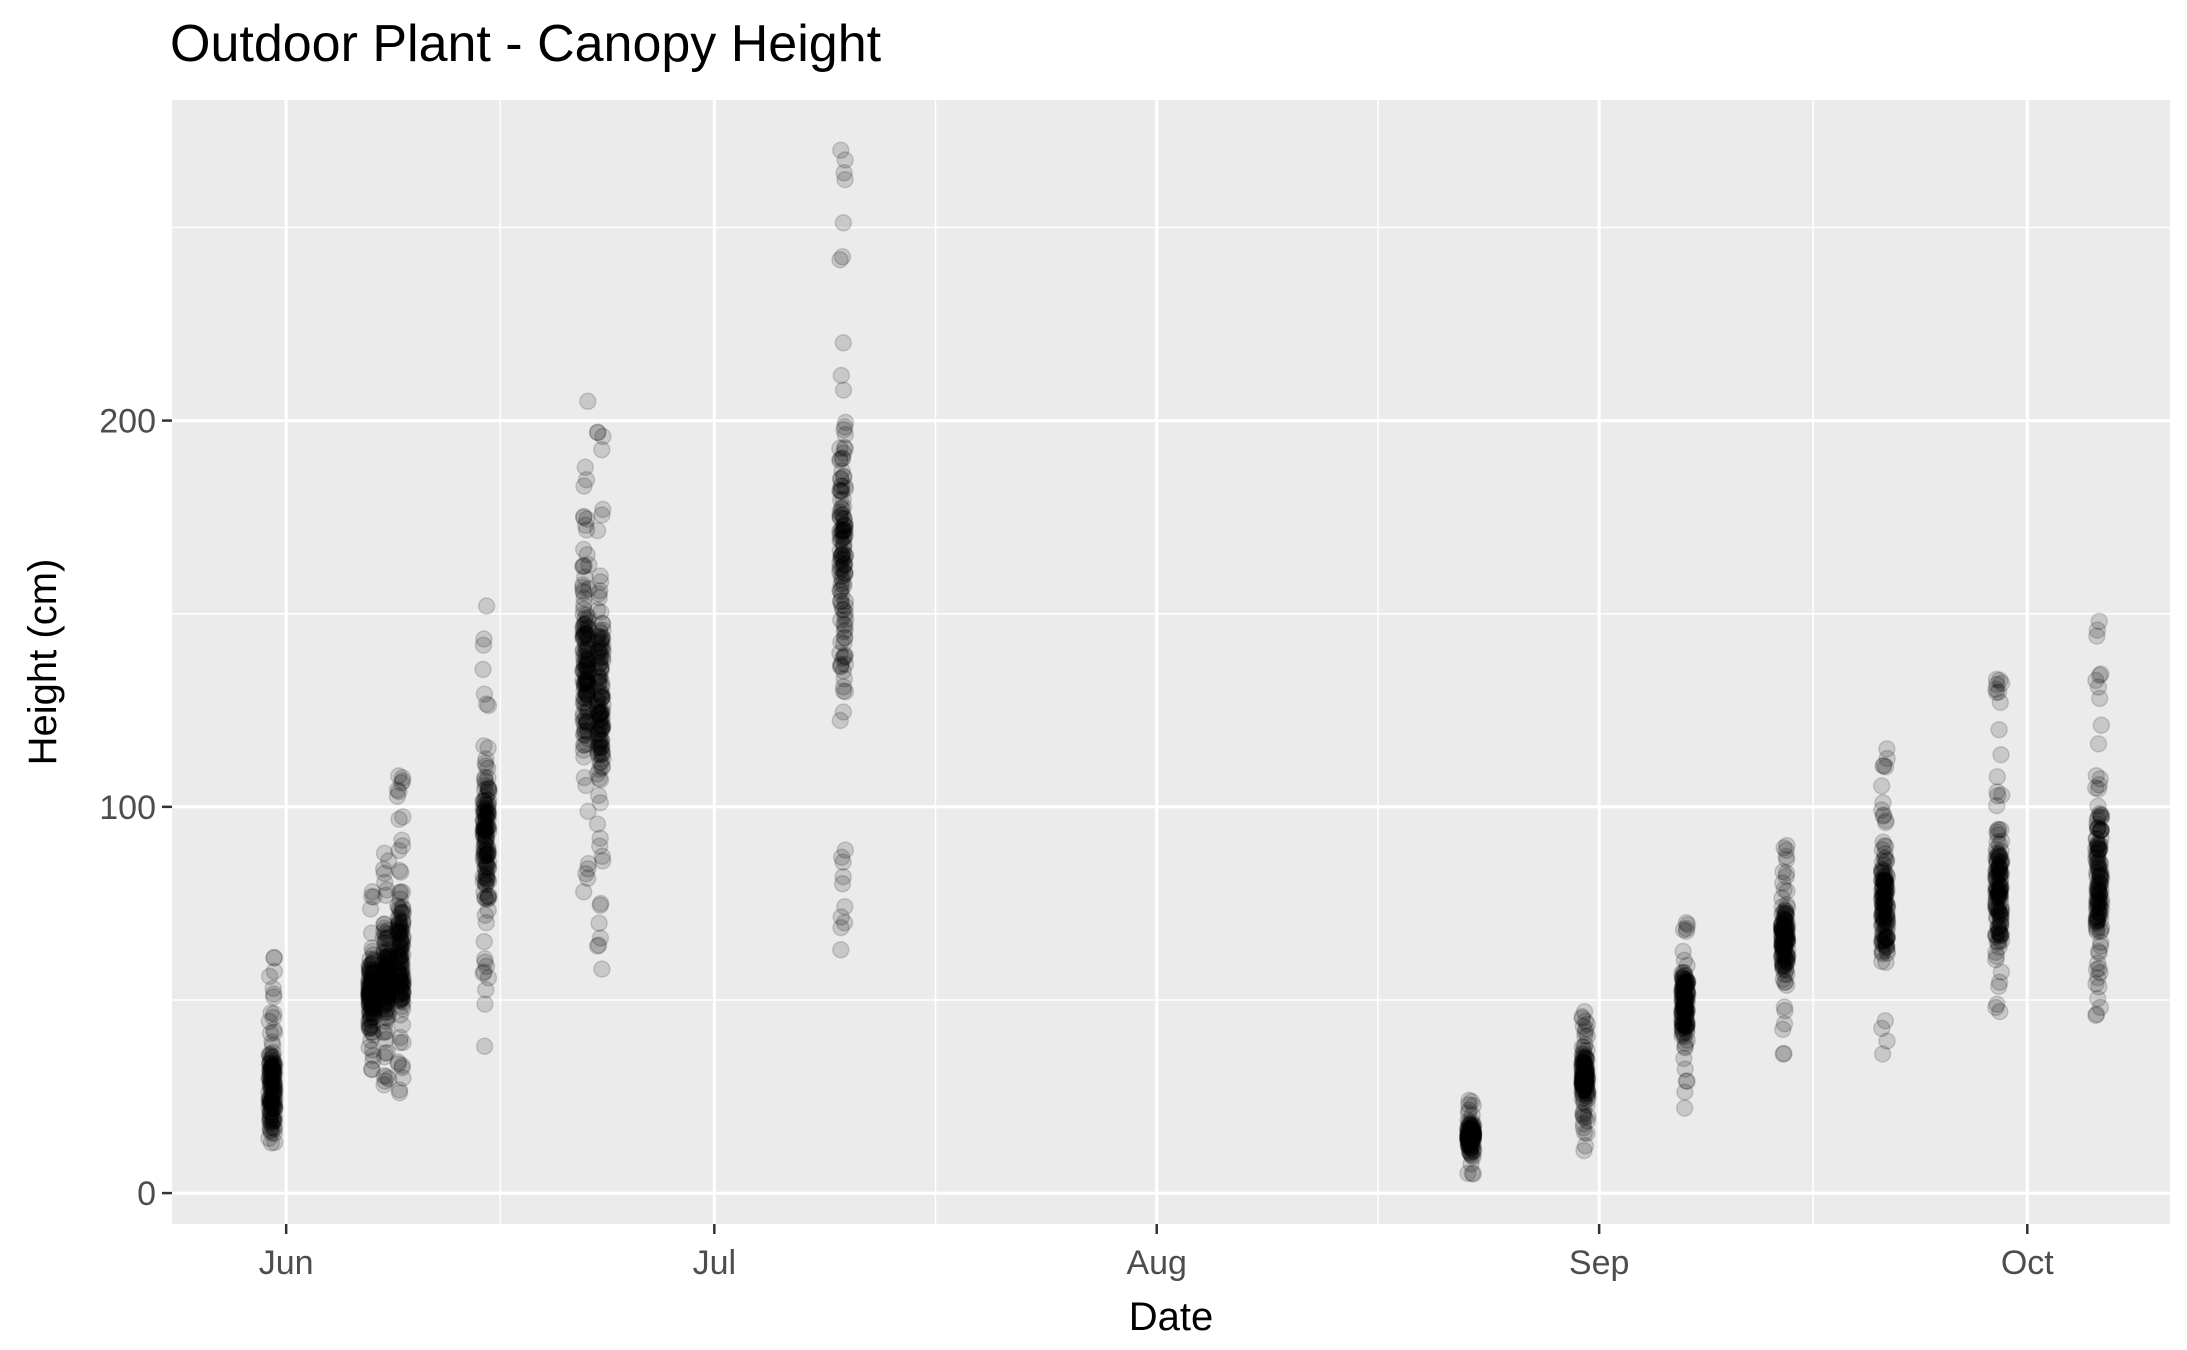  What do you see at coordinates (1156, 1263) in the screenshot?
I see `x-tick-label: Aug` at bounding box center [1156, 1263].